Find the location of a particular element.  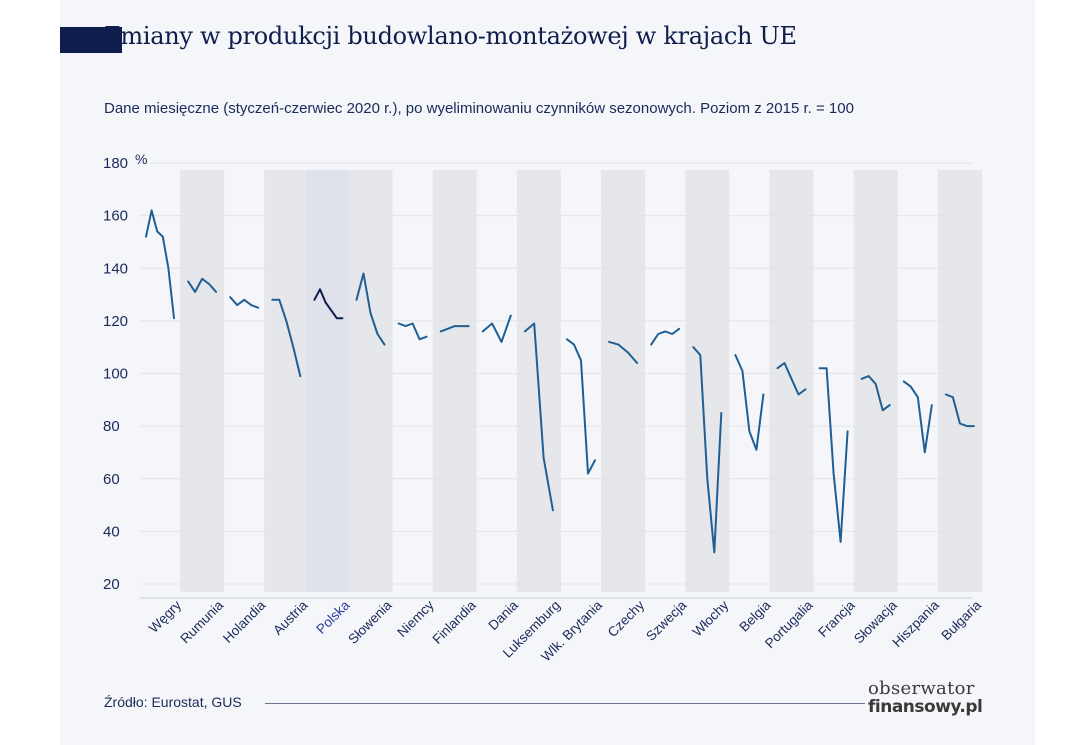

y-tick-label: 100 is located at coordinates (115, 374).